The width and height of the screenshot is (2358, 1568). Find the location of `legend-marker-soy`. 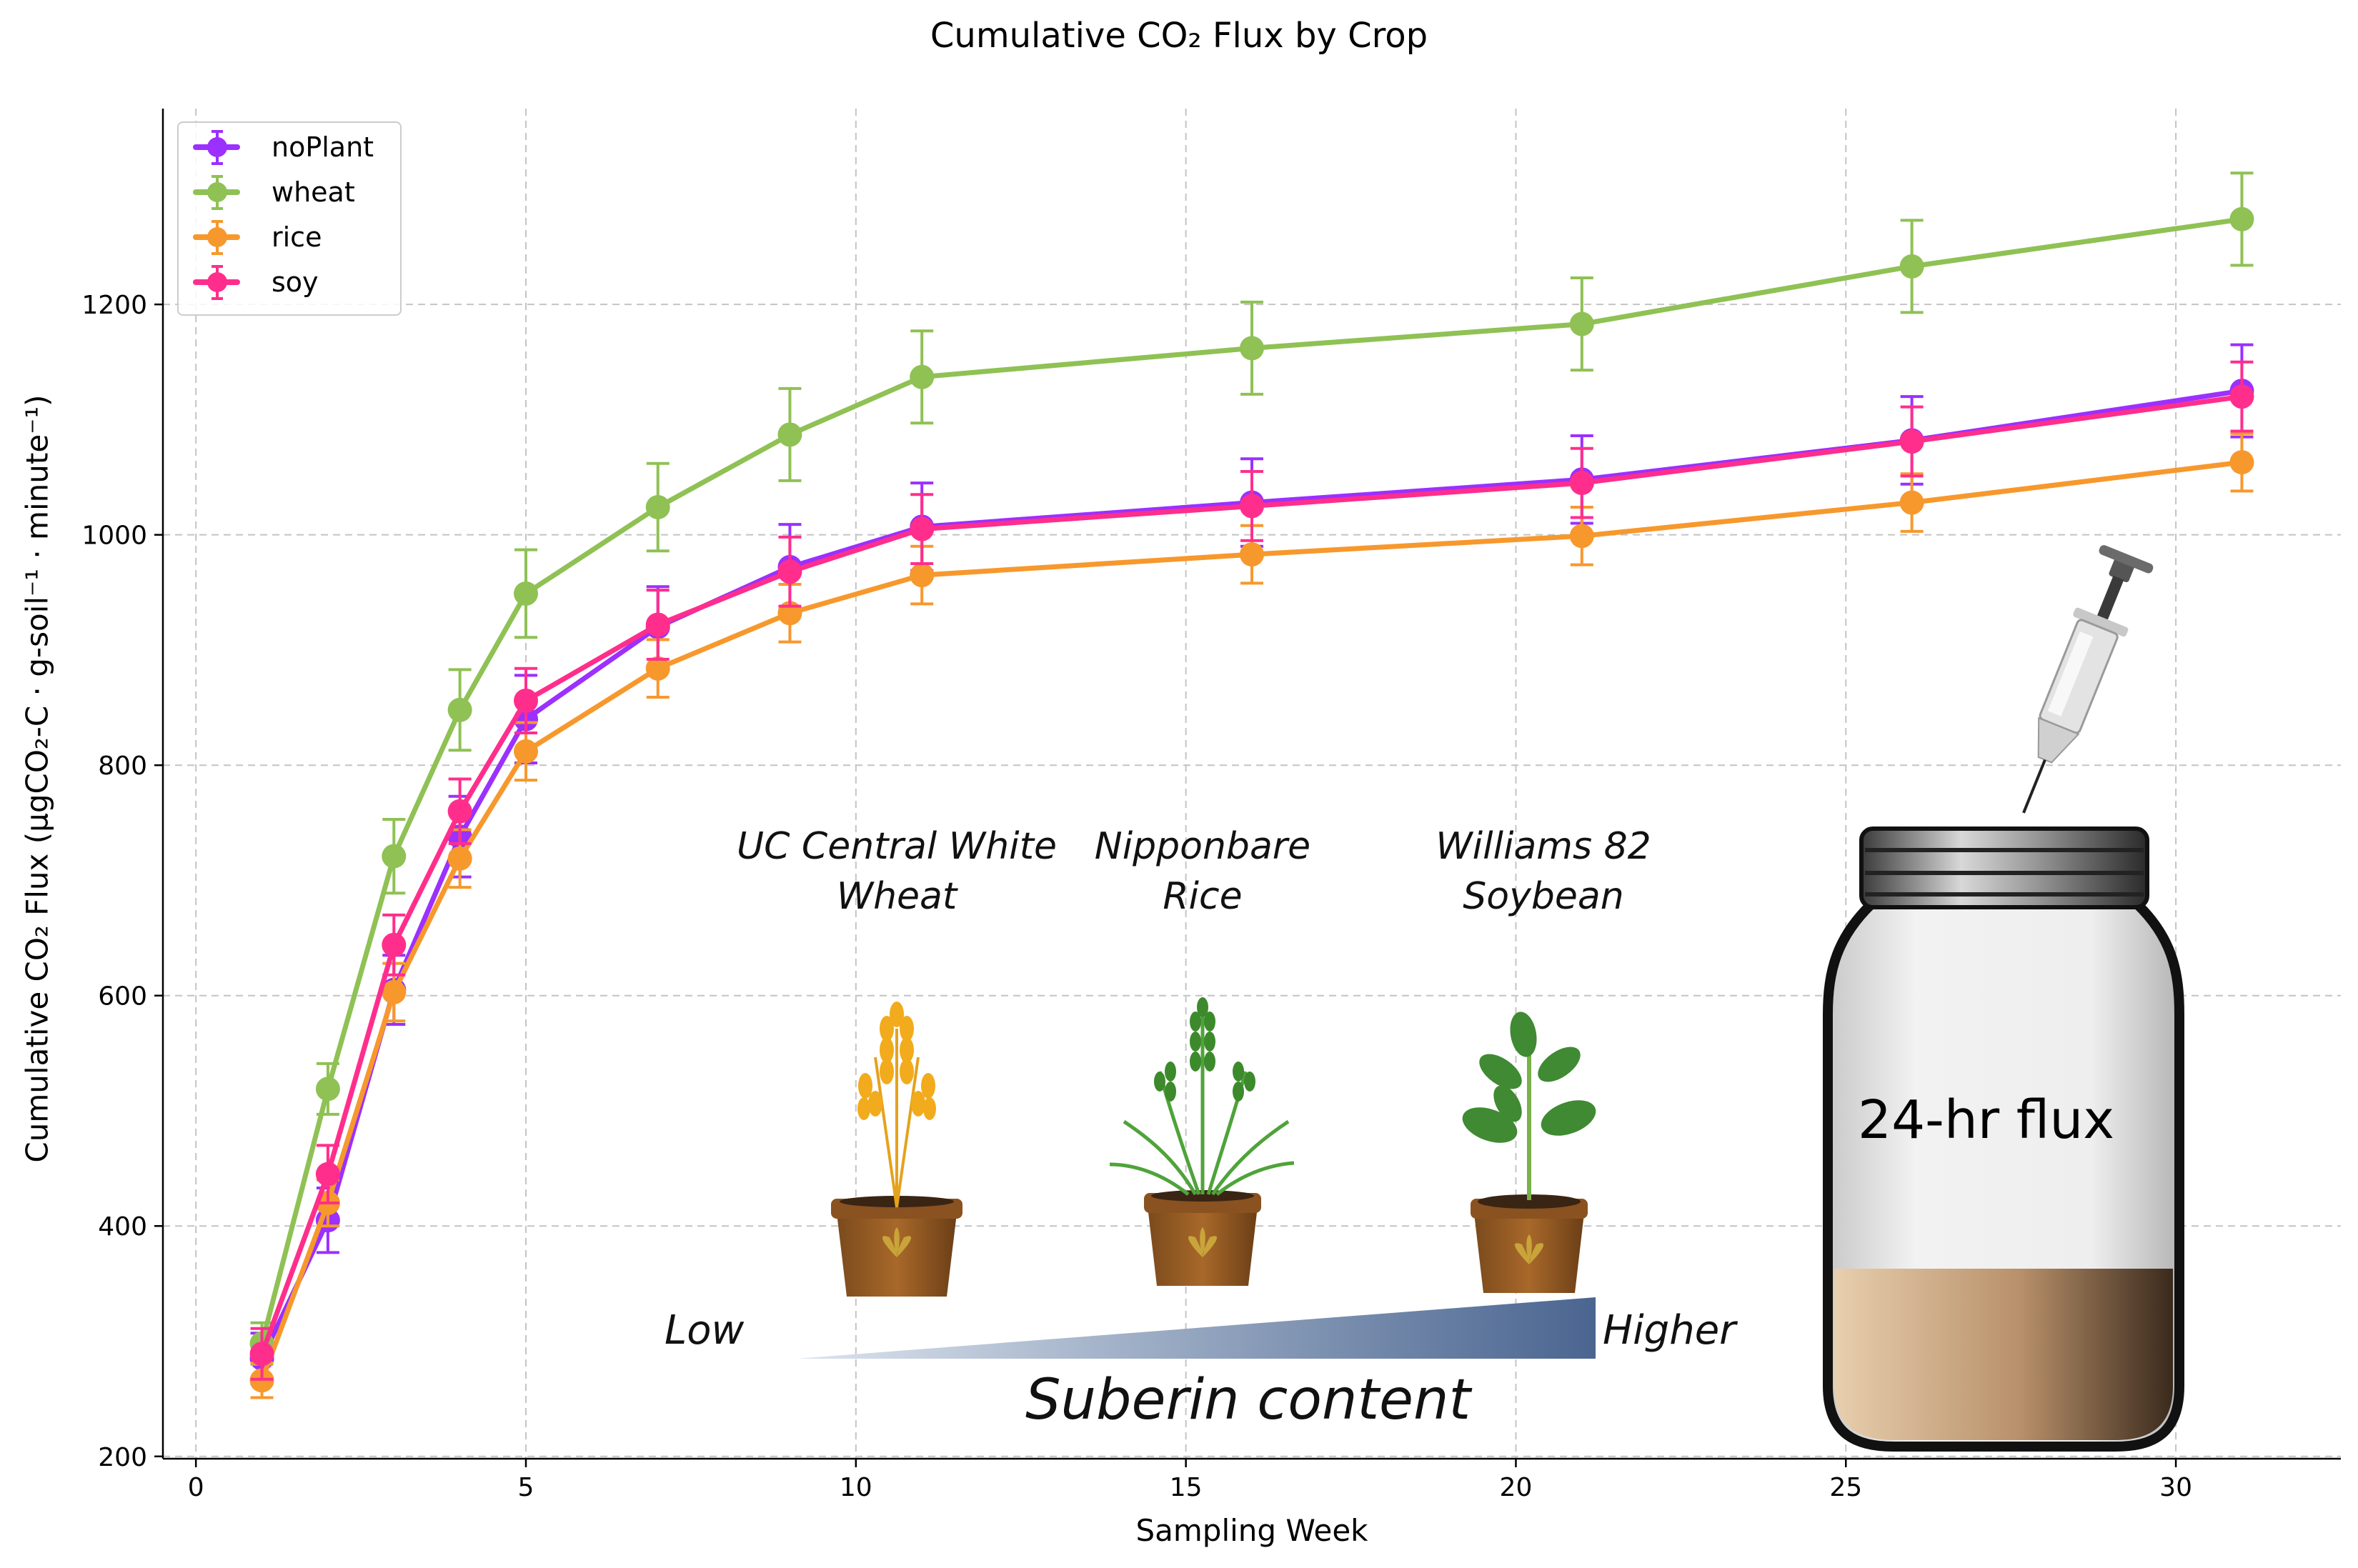

legend-marker-soy is located at coordinates (217, 282).